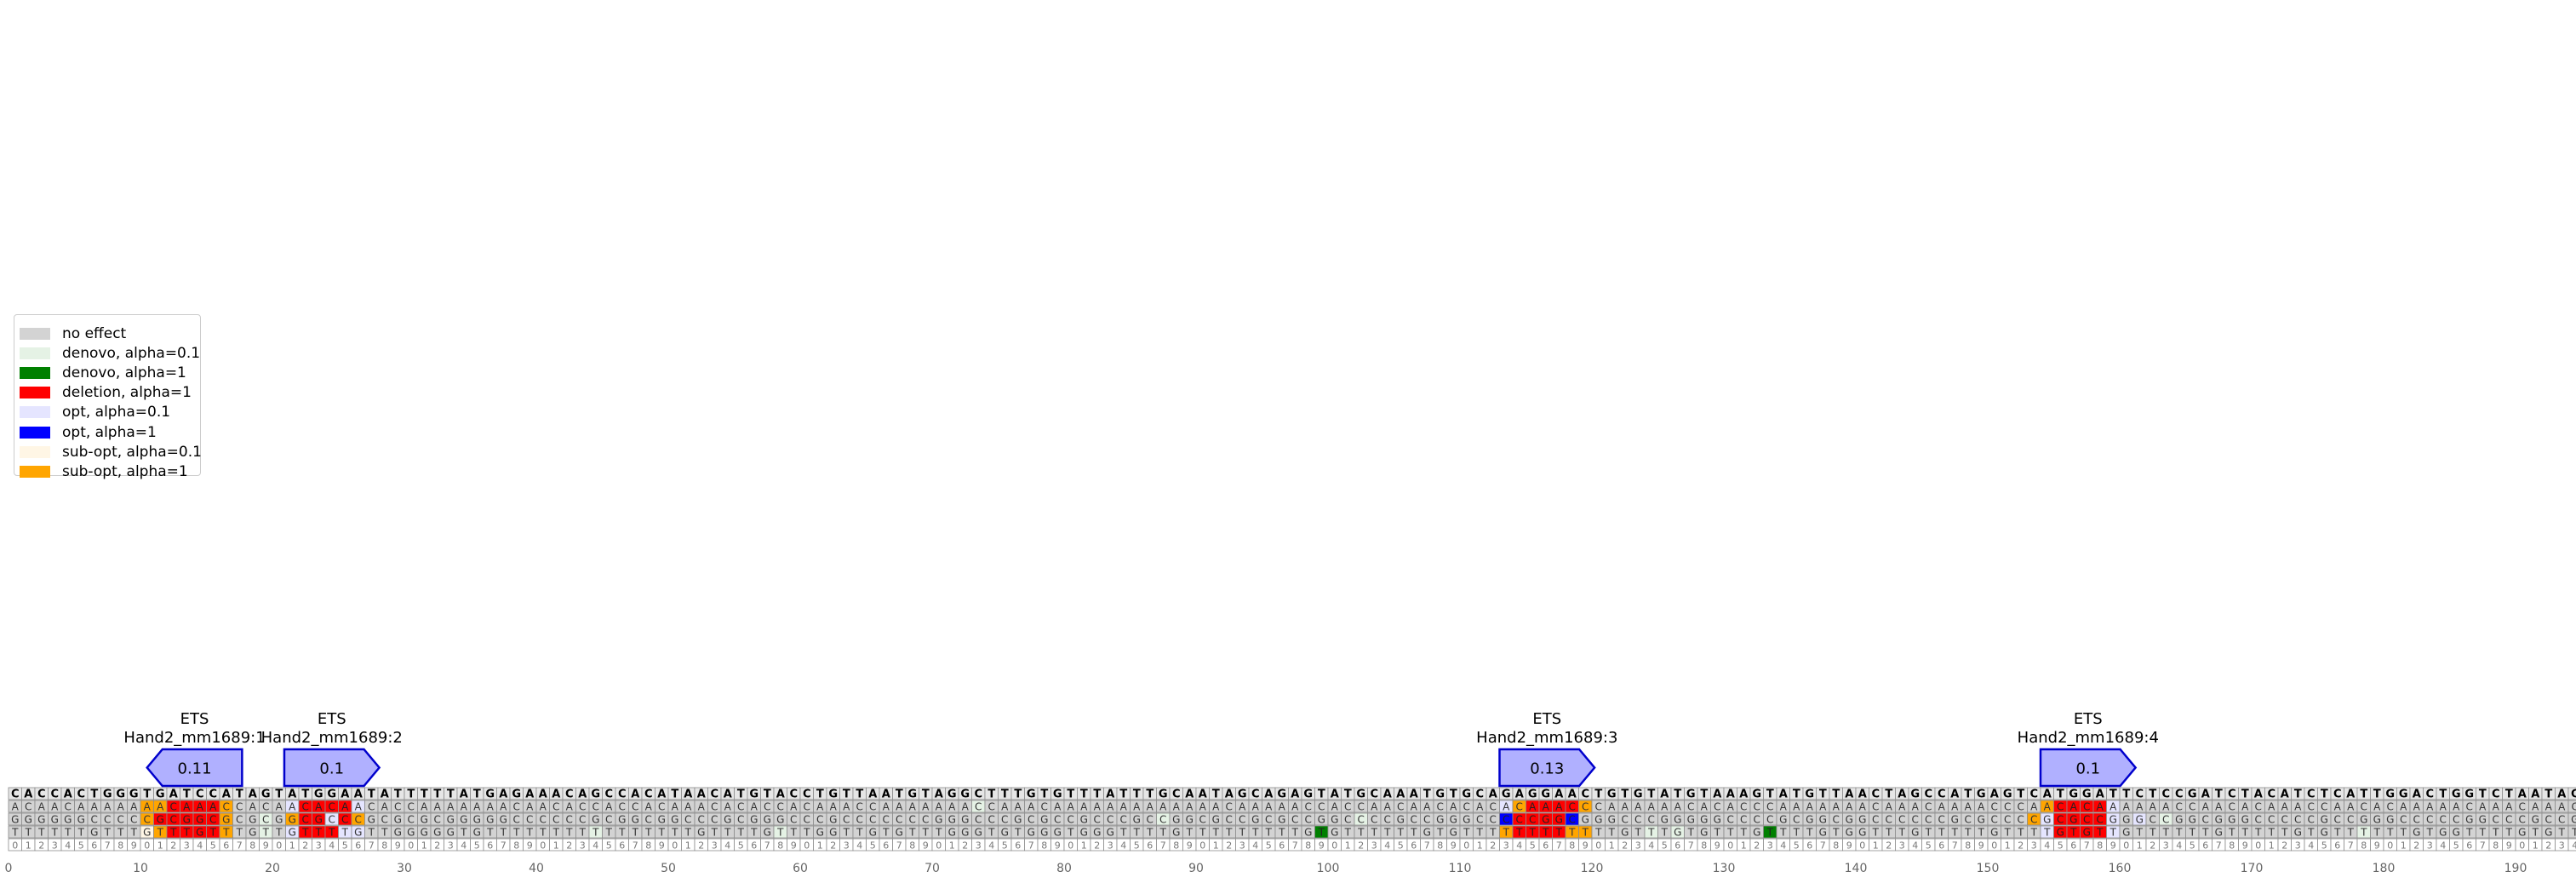 The width and height of the screenshot is (2576, 883). Describe the element at coordinates (668, 868) in the screenshot. I see `x-tick-label: 50` at that location.